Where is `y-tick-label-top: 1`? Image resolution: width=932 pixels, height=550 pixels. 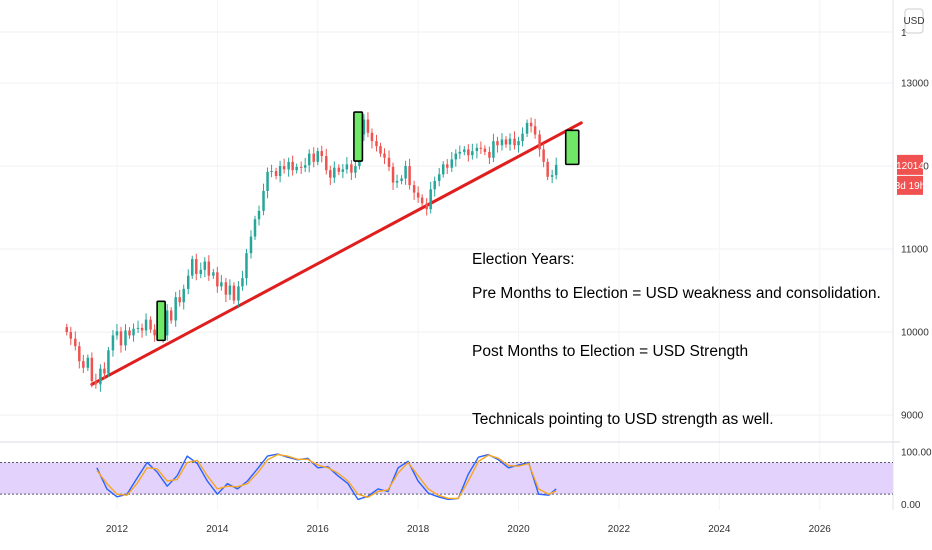 y-tick-label-top: 1 is located at coordinates (904, 33).